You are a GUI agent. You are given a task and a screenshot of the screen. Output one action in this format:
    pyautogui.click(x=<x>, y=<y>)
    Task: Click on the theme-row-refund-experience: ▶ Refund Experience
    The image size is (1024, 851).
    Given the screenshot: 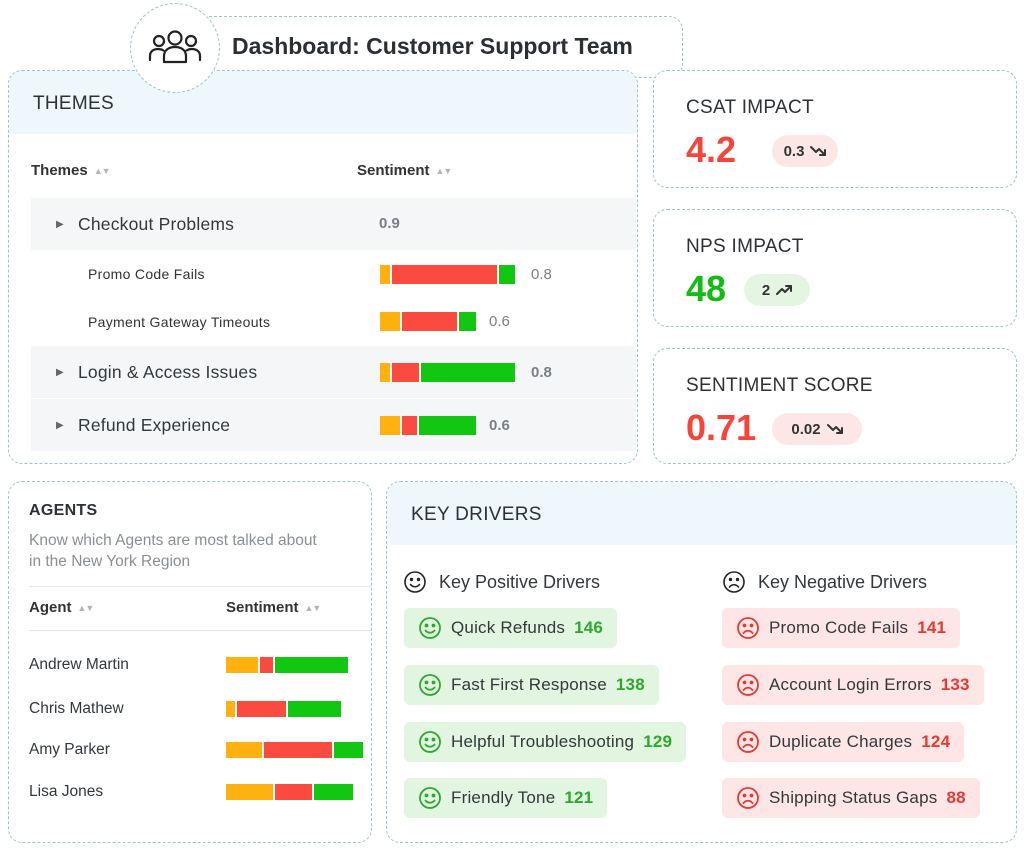 What is the action you would take?
    pyautogui.click(x=333, y=425)
    